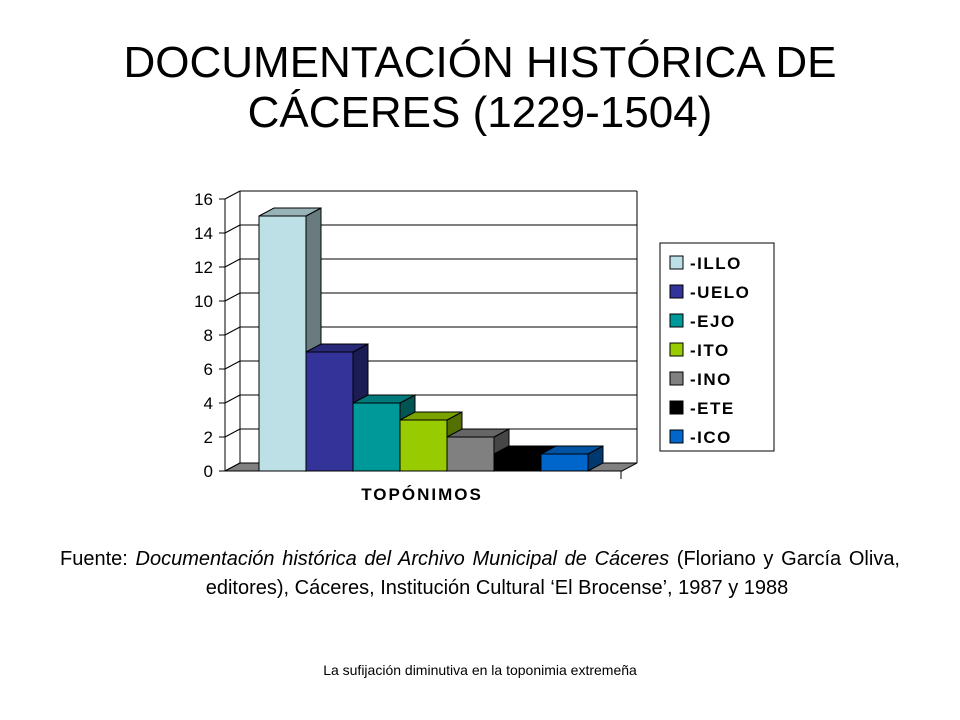 Image resolution: width=960 pixels, height=720 pixels. I want to click on legend-label: -ILLO, so click(716, 263).